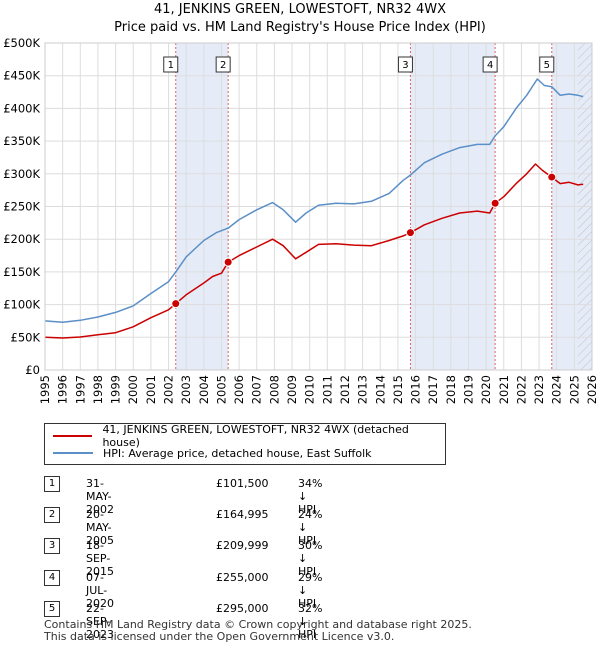 This screenshot has height=650, width=600. Describe the element at coordinates (100, 496) in the screenshot. I see `transaction-date: 31-MAY-2002` at that location.